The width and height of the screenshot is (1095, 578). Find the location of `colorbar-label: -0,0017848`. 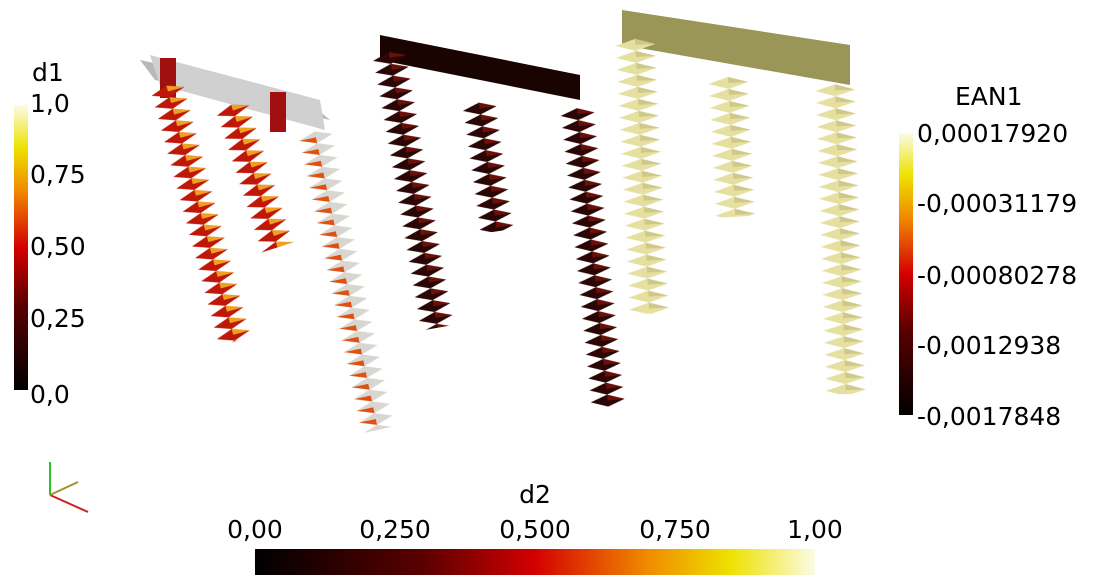

colorbar-label: -0,0017848 is located at coordinates (989, 416).